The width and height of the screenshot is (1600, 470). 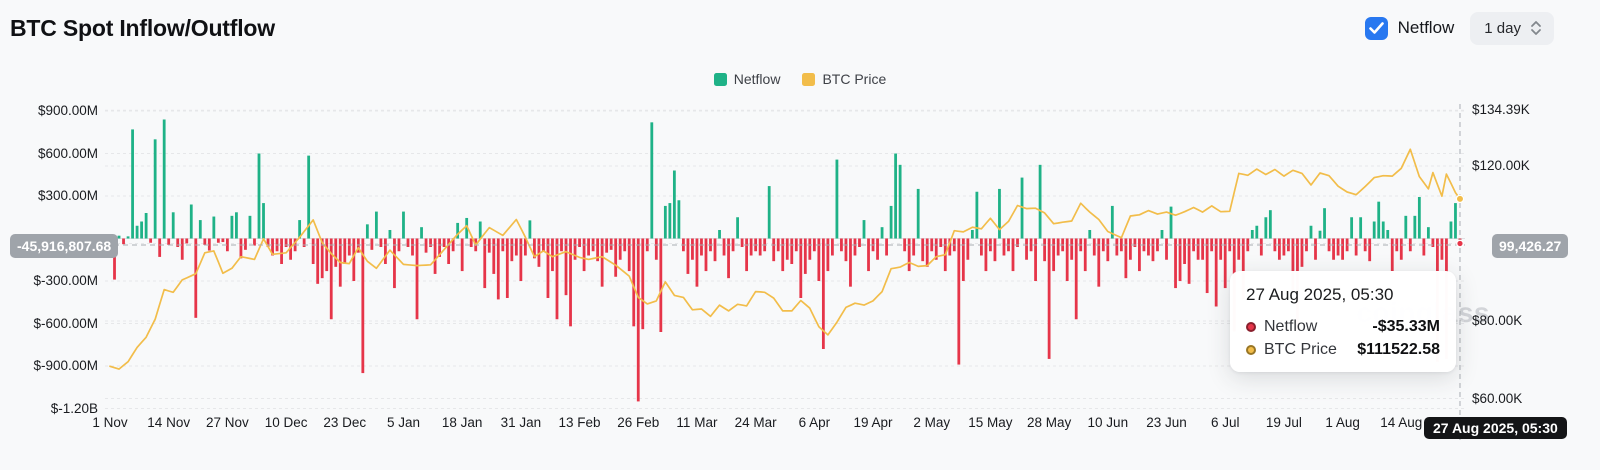 I want to click on interval-select: 1 day, so click(x=1512, y=28).